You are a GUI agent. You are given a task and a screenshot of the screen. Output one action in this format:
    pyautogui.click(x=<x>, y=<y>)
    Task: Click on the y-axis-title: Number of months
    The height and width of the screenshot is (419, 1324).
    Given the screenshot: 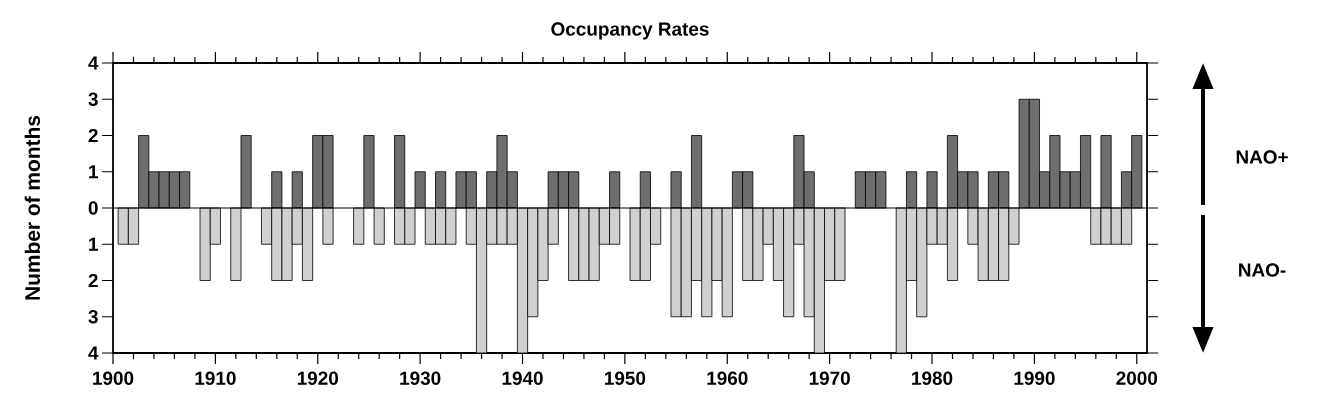 What is the action you would take?
    pyautogui.click(x=32, y=207)
    